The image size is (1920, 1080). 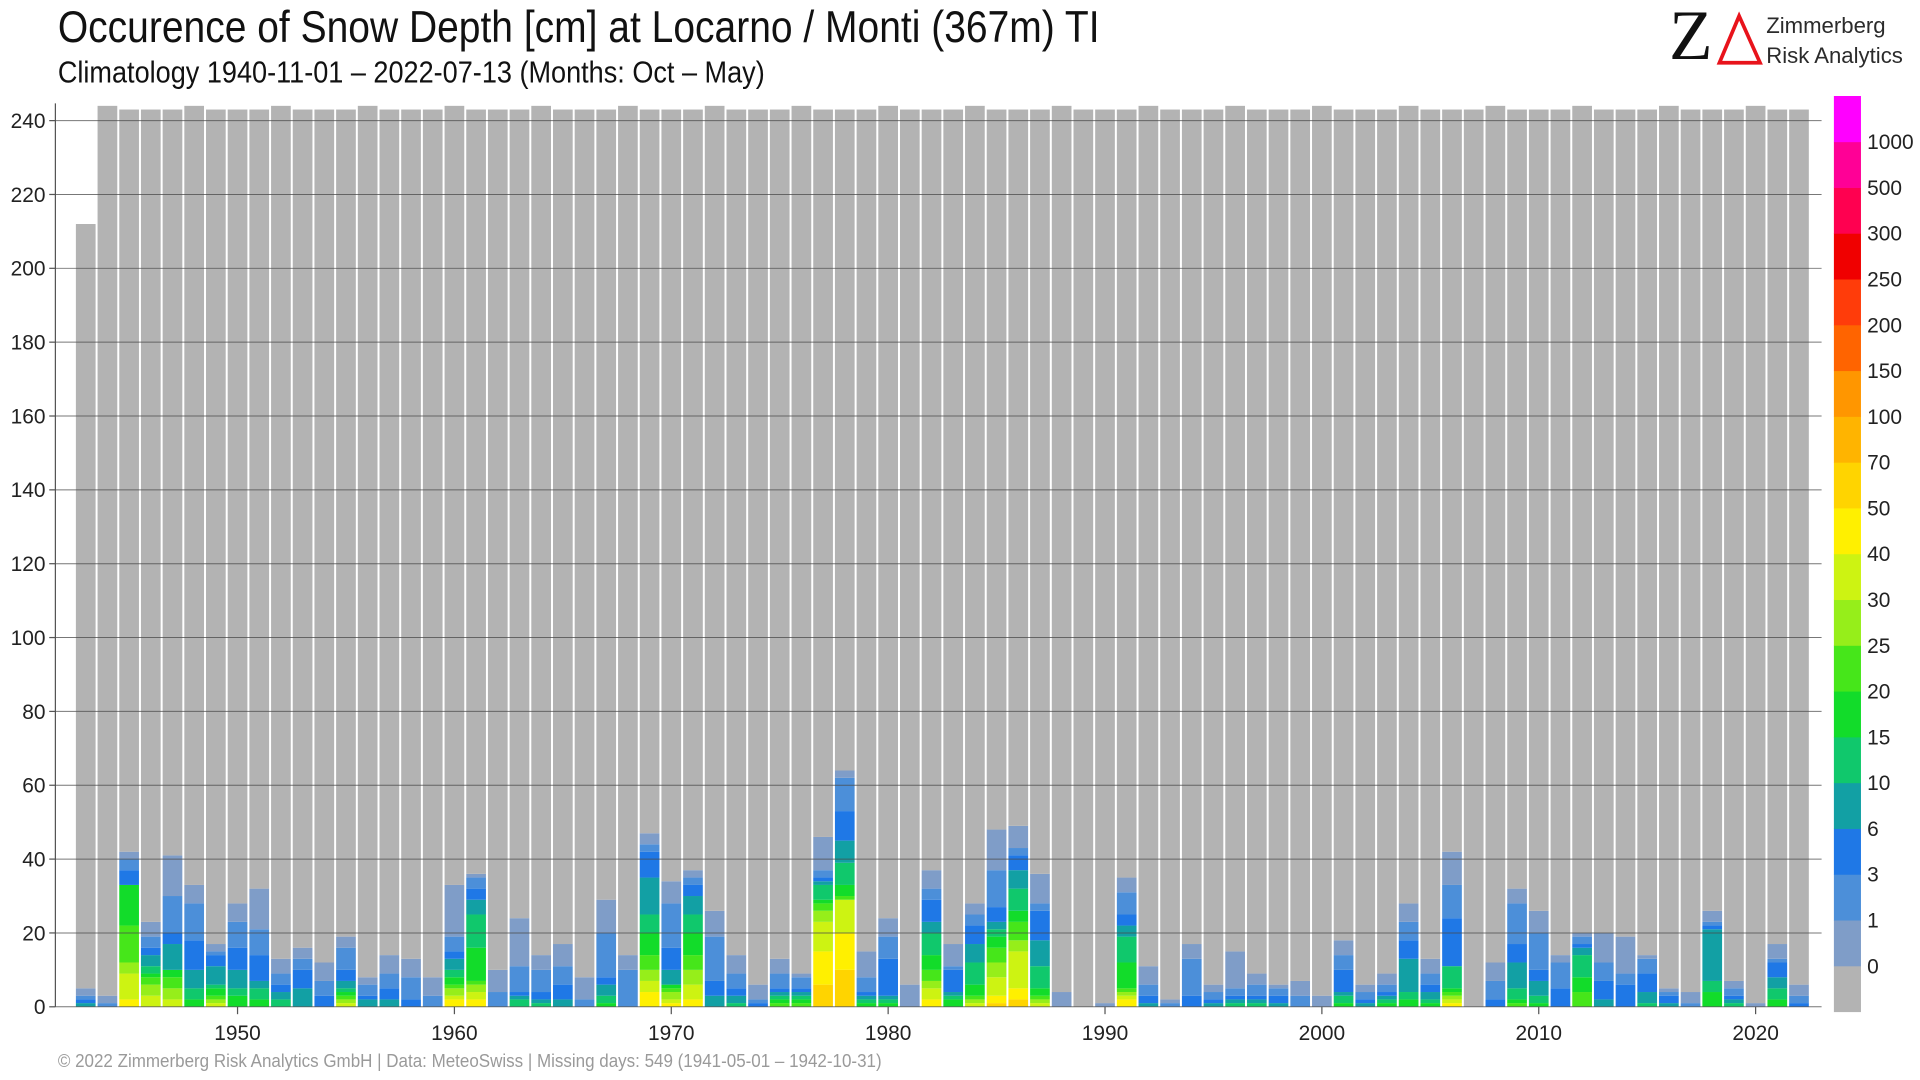 I want to click on y-tick-label: 240, so click(x=28, y=121).